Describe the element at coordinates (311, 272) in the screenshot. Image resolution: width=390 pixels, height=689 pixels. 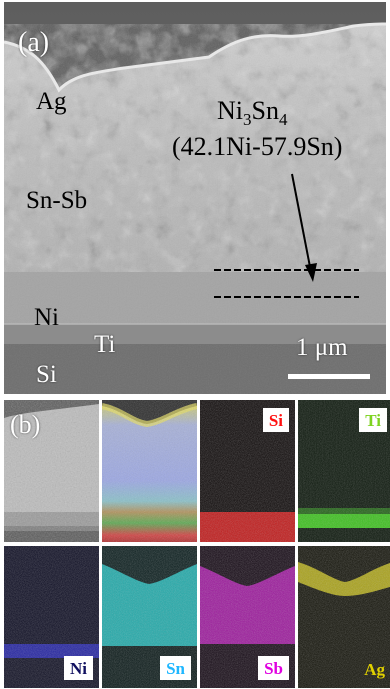
I see `imc-arrowhead` at that location.